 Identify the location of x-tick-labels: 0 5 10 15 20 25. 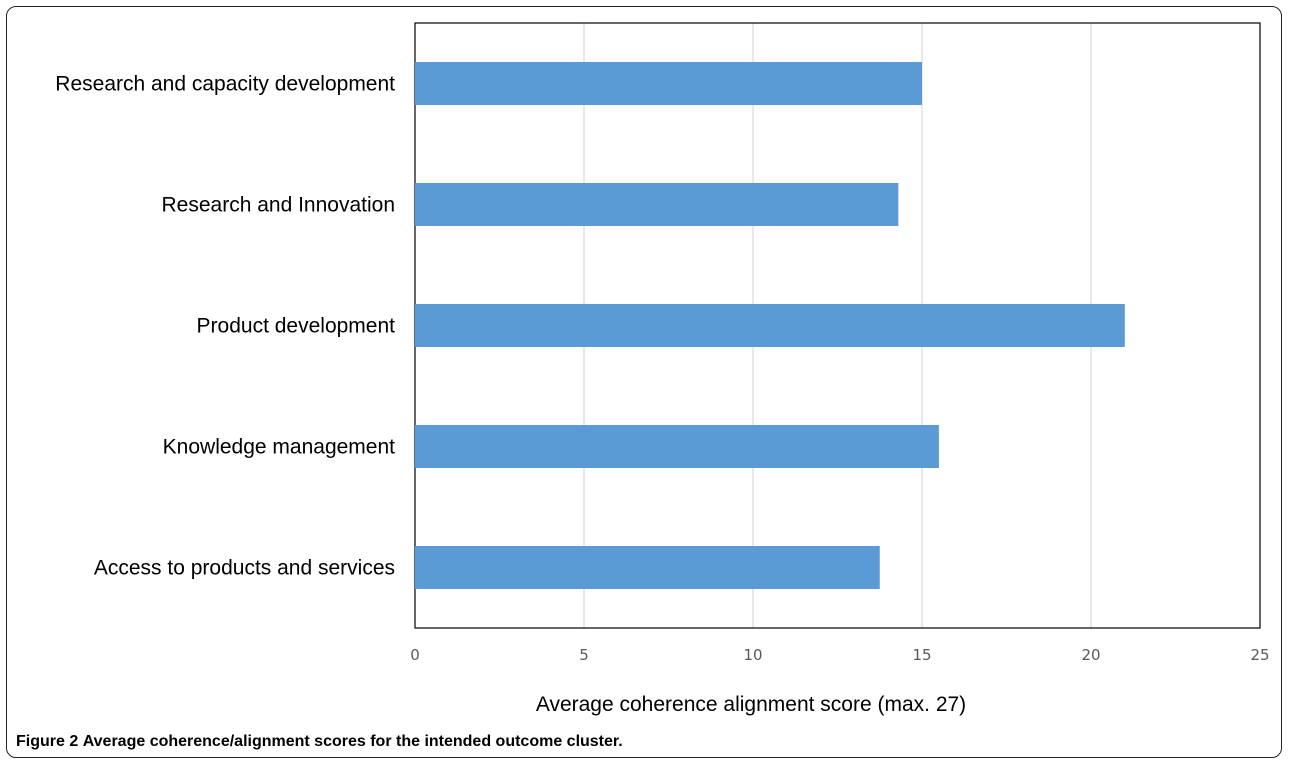
(839, 655).